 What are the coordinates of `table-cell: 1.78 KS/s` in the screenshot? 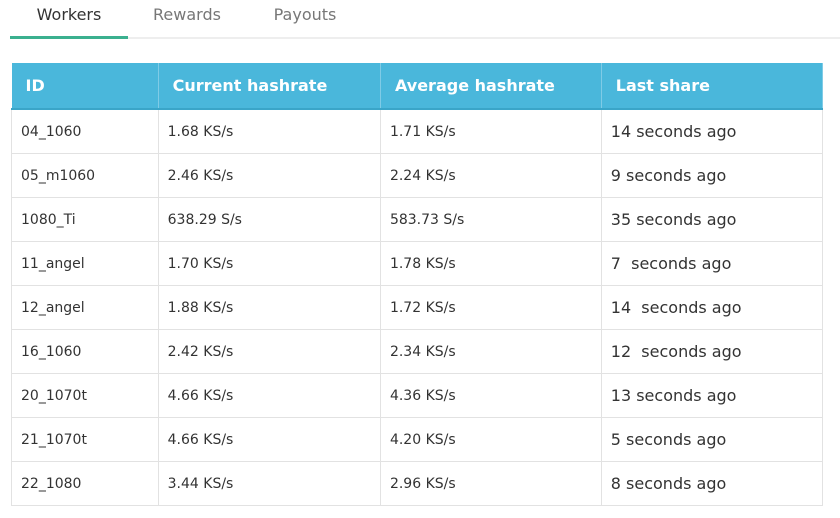 It's located at (490, 263).